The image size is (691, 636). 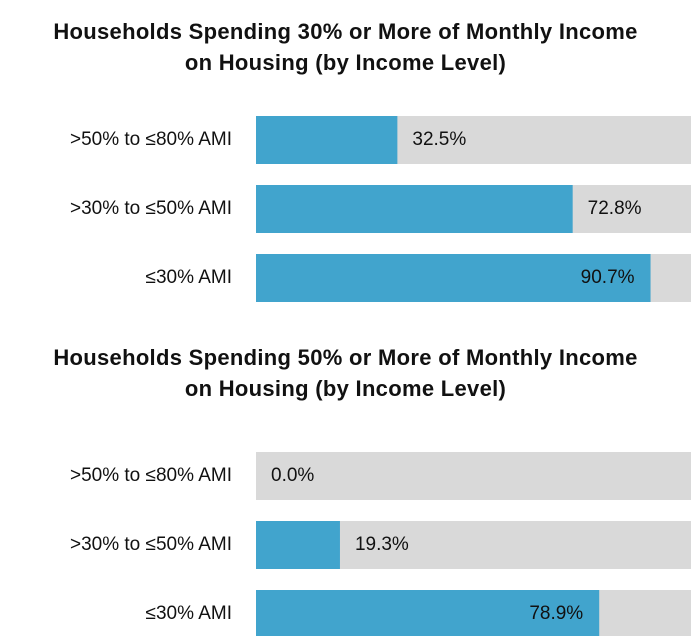 I want to click on value-label: 32.5%, so click(x=439, y=139).